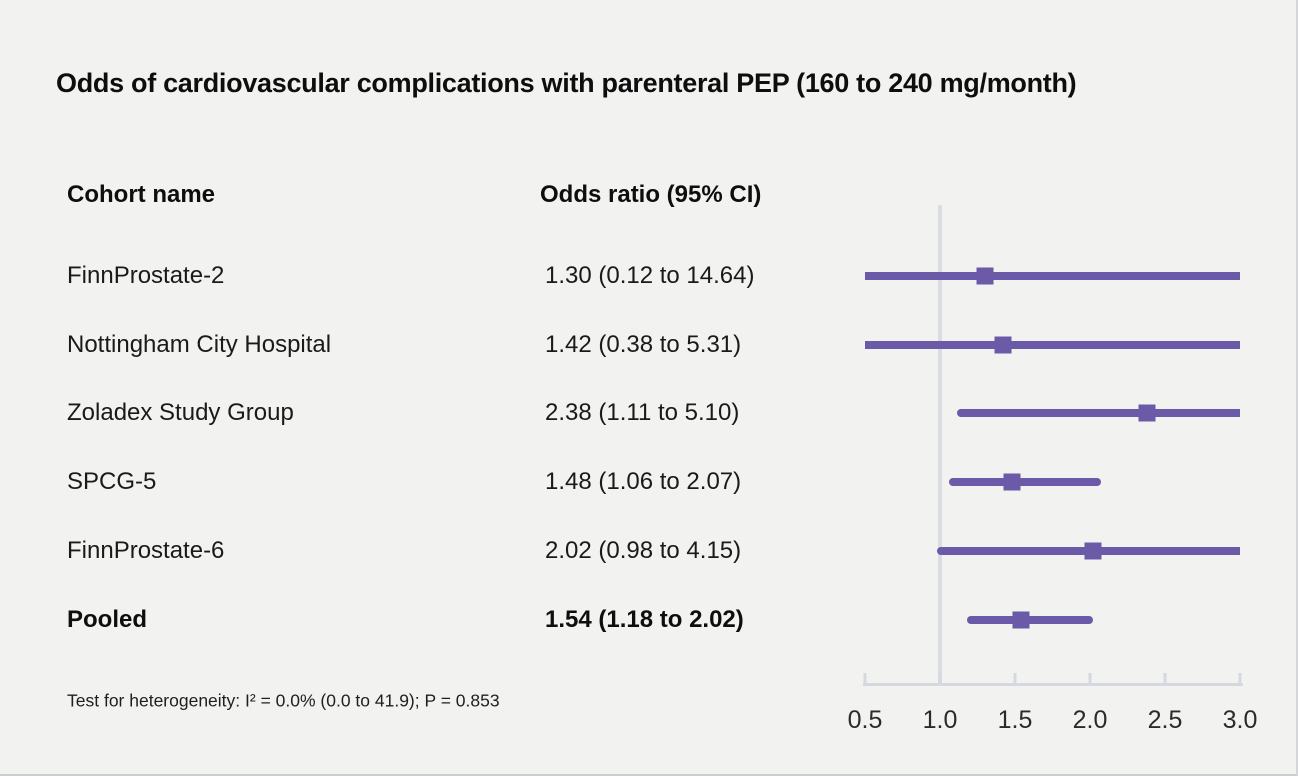 The width and height of the screenshot is (1298, 776). I want to click on cohort-name-label: Zoladex Study Group, so click(180, 413).